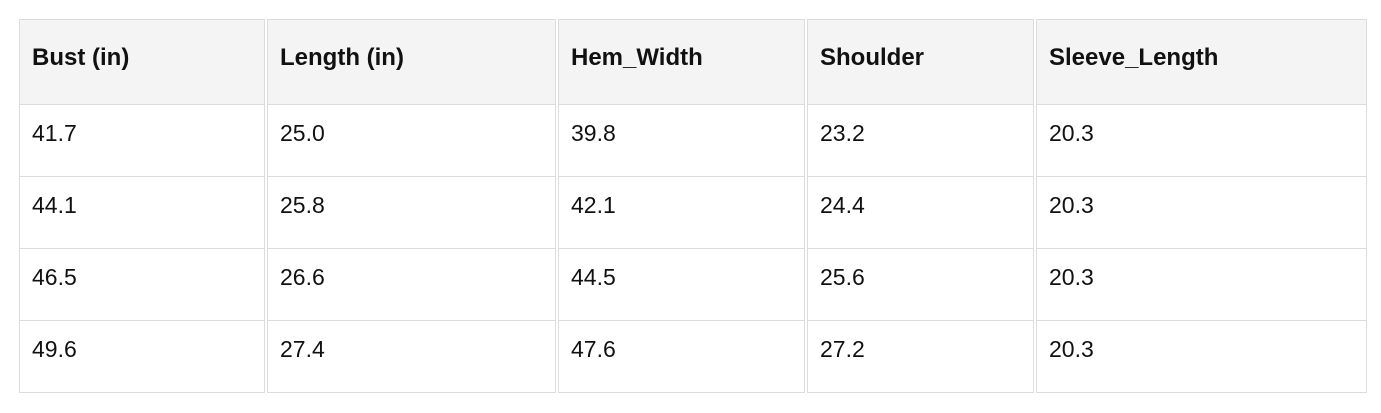 The width and height of the screenshot is (1381, 413). Describe the element at coordinates (920, 62) in the screenshot. I see `header-shoulder: Shoulder` at that location.